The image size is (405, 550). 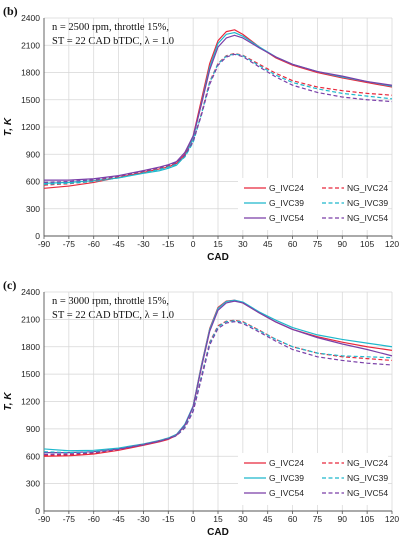 What do you see at coordinates (9, 285) in the screenshot?
I see `panel-label: (c)` at bounding box center [9, 285].